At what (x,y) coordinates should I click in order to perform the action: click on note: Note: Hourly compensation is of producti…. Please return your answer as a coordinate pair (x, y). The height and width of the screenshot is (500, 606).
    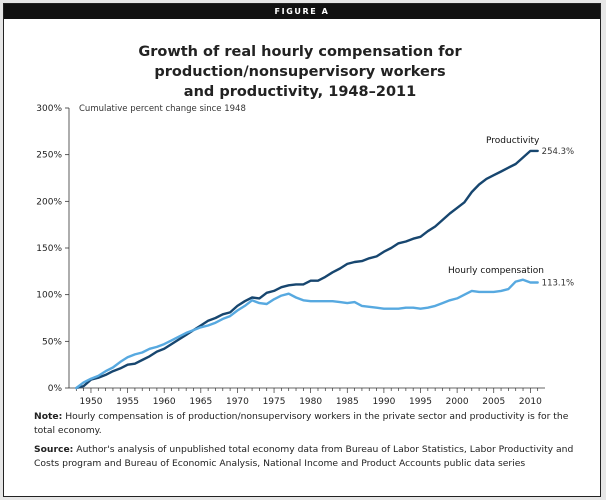
    Looking at the image, I should click on (304, 424).